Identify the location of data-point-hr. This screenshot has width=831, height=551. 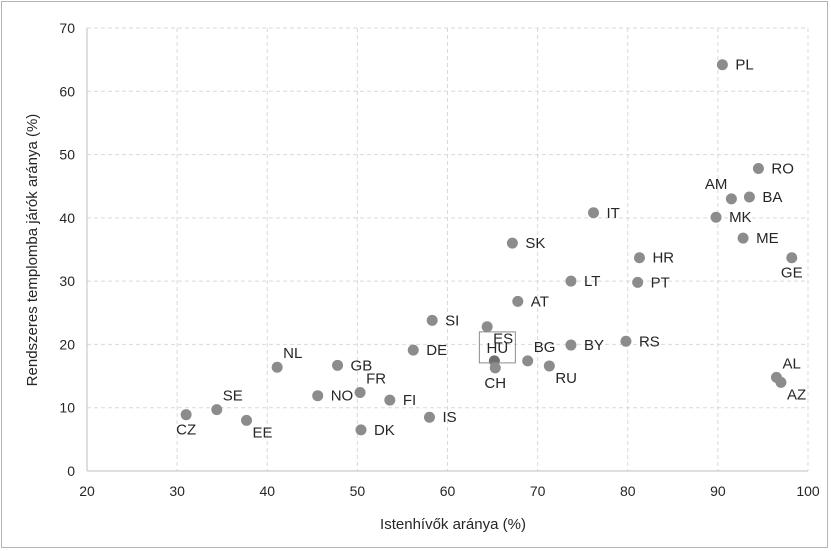
(639, 258).